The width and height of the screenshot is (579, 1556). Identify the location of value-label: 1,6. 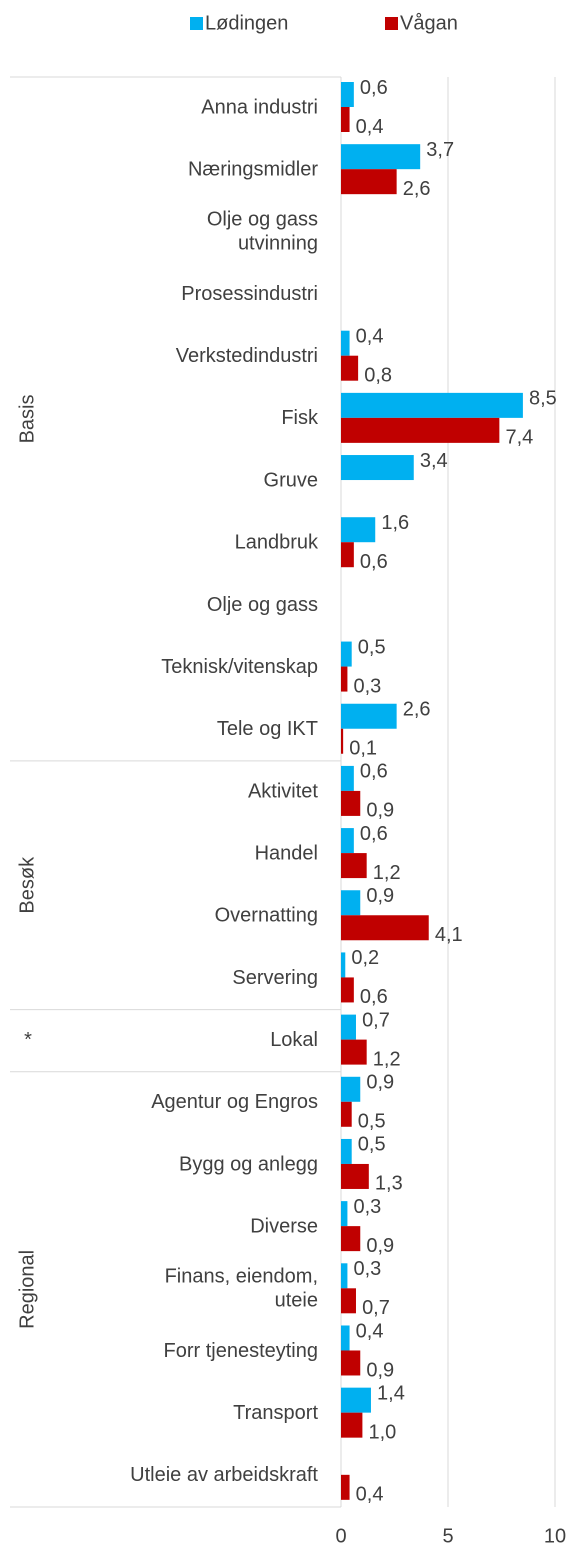
(395, 523).